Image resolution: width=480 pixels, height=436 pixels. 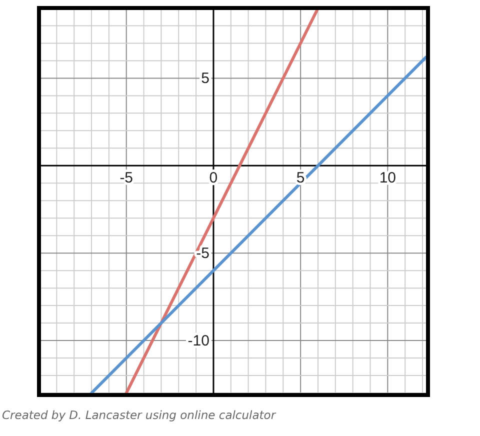 What do you see at coordinates (139, 415) in the screenshot?
I see `text: Created by D. Lancaster using online calculator` at bounding box center [139, 415].